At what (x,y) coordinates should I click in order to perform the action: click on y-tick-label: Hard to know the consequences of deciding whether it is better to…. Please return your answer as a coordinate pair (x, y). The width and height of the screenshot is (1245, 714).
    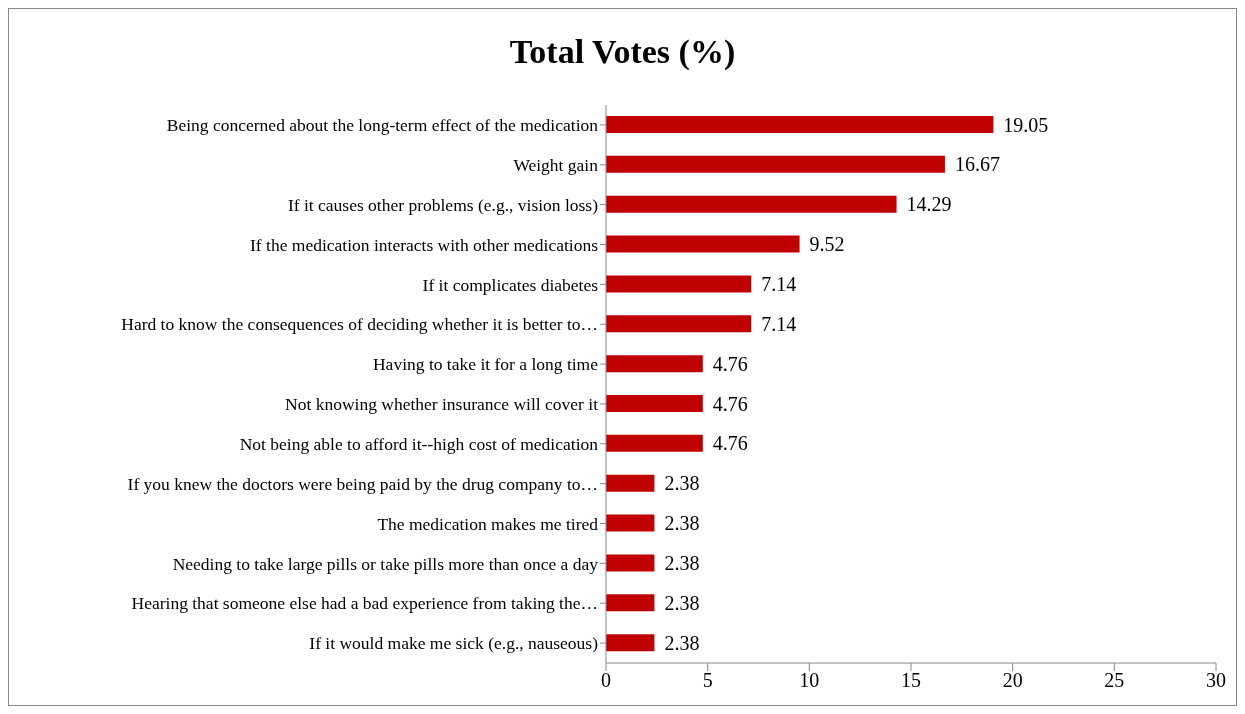
    Looking at the image, I should click on (359, 324).